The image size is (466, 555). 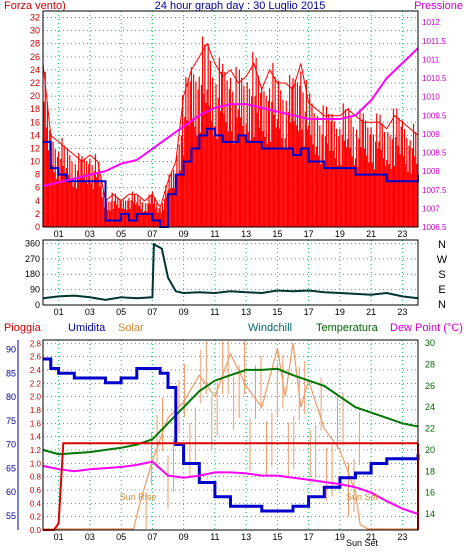 I want to click on humidity-ytick-75: 75, so click(x=11, y=421).